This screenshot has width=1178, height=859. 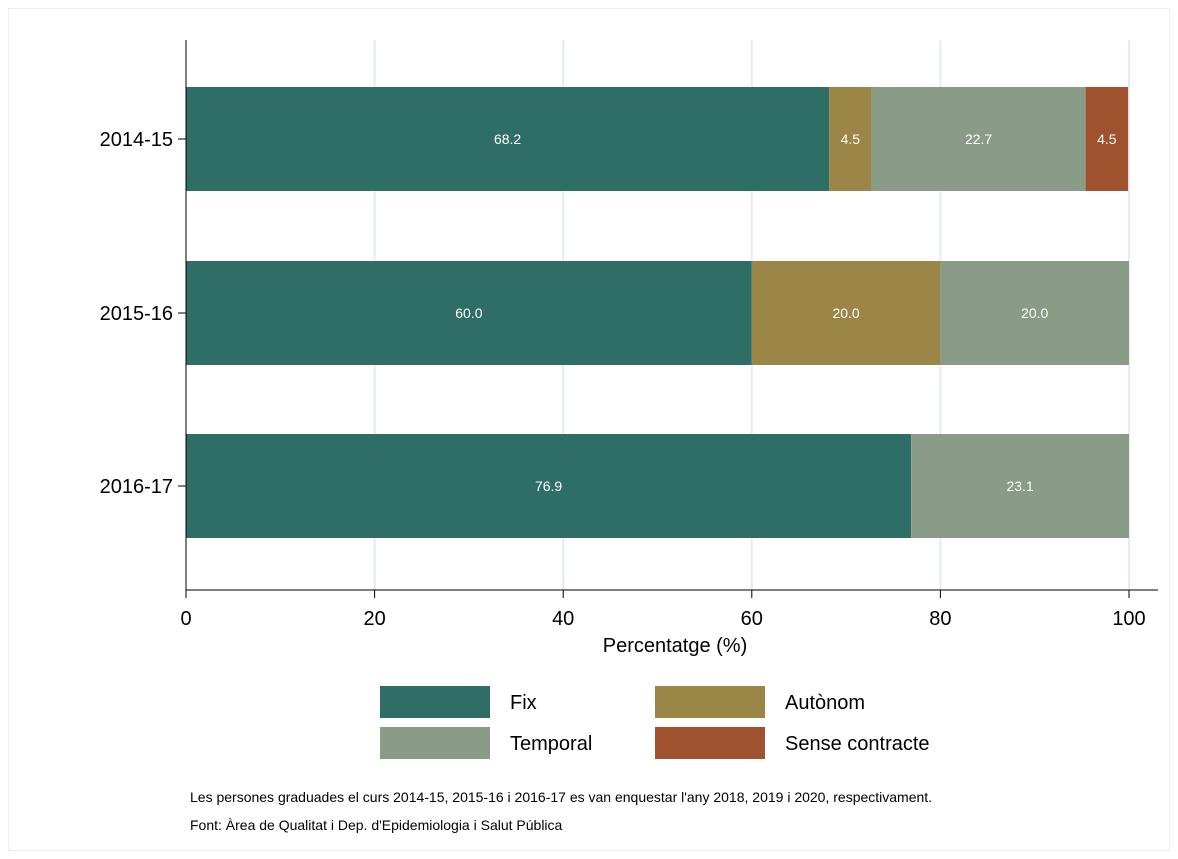 I want to click on legend-label: Sense contracte, so click(x=857, y=744).